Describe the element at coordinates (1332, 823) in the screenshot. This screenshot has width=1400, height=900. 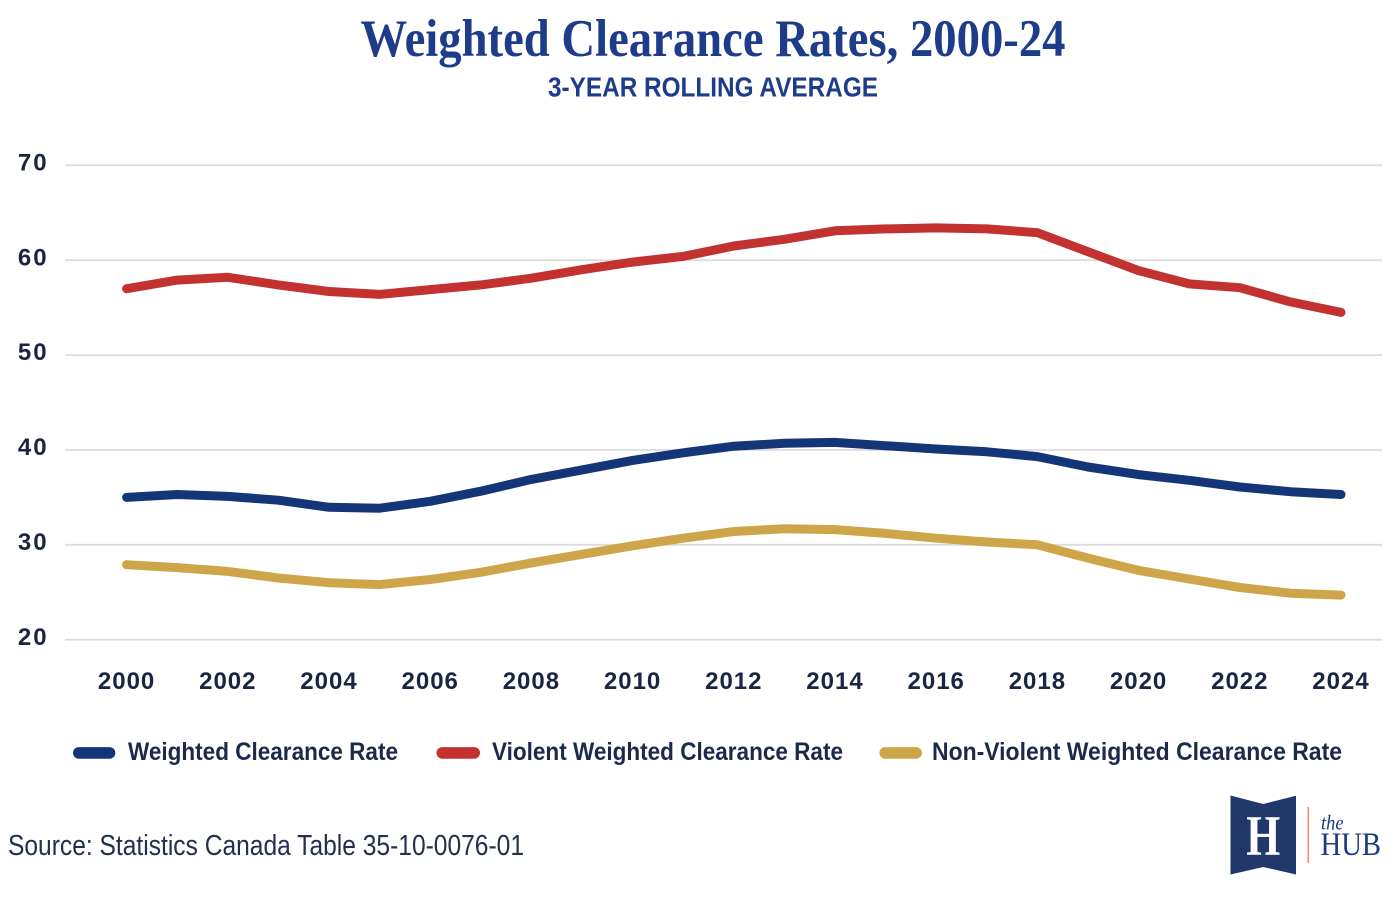
I see `svg-text: the` at that location.